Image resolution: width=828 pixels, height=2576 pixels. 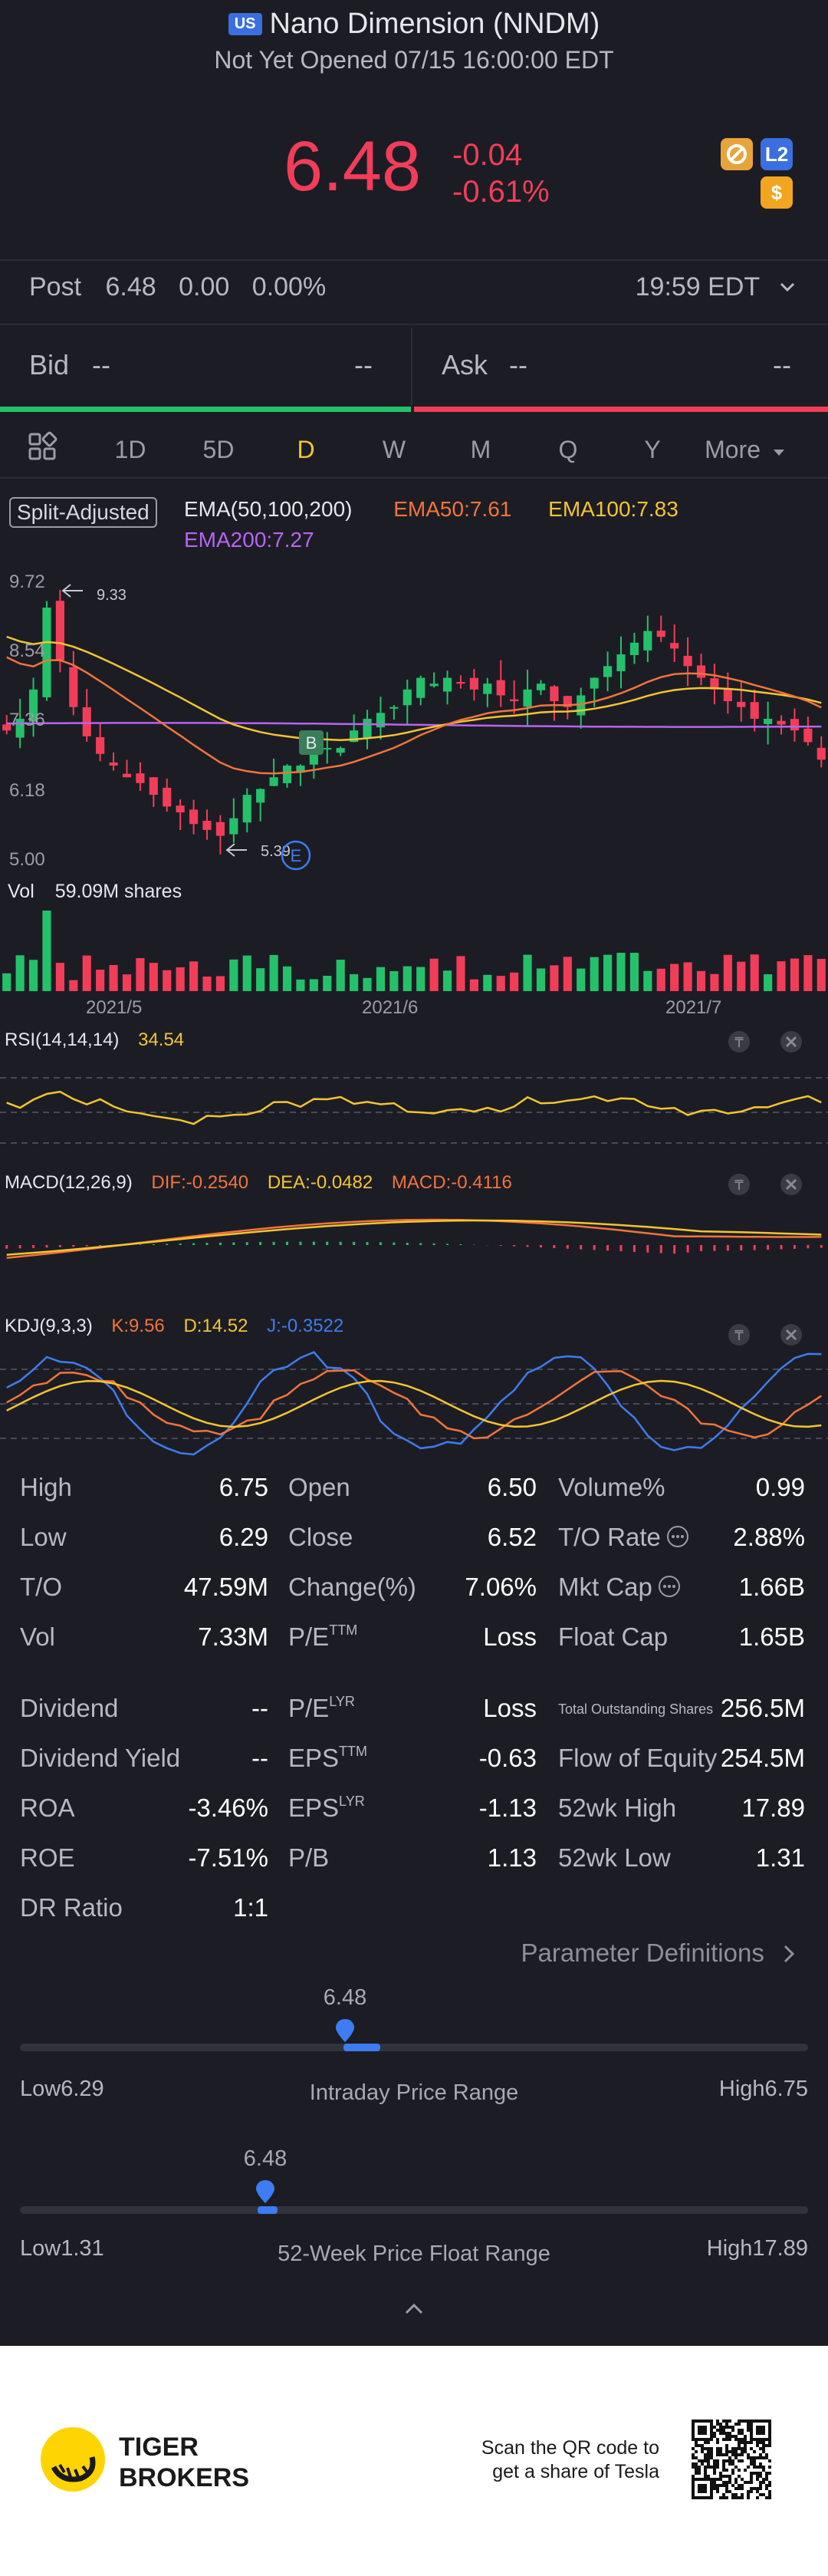 I want to click on stat-label-text: T/O, so click(x=41, y=1587).